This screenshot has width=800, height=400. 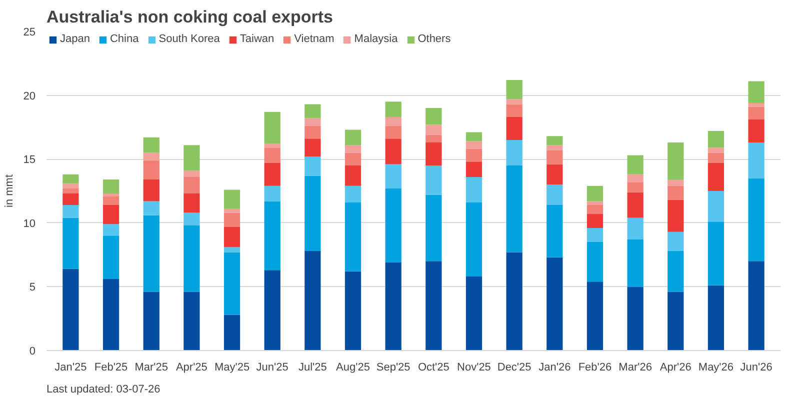 What do you see at coordinates (103, 390) in the screenshot?
I see `text: Last updated: 03-07-26` at bounding box center [103, 390].